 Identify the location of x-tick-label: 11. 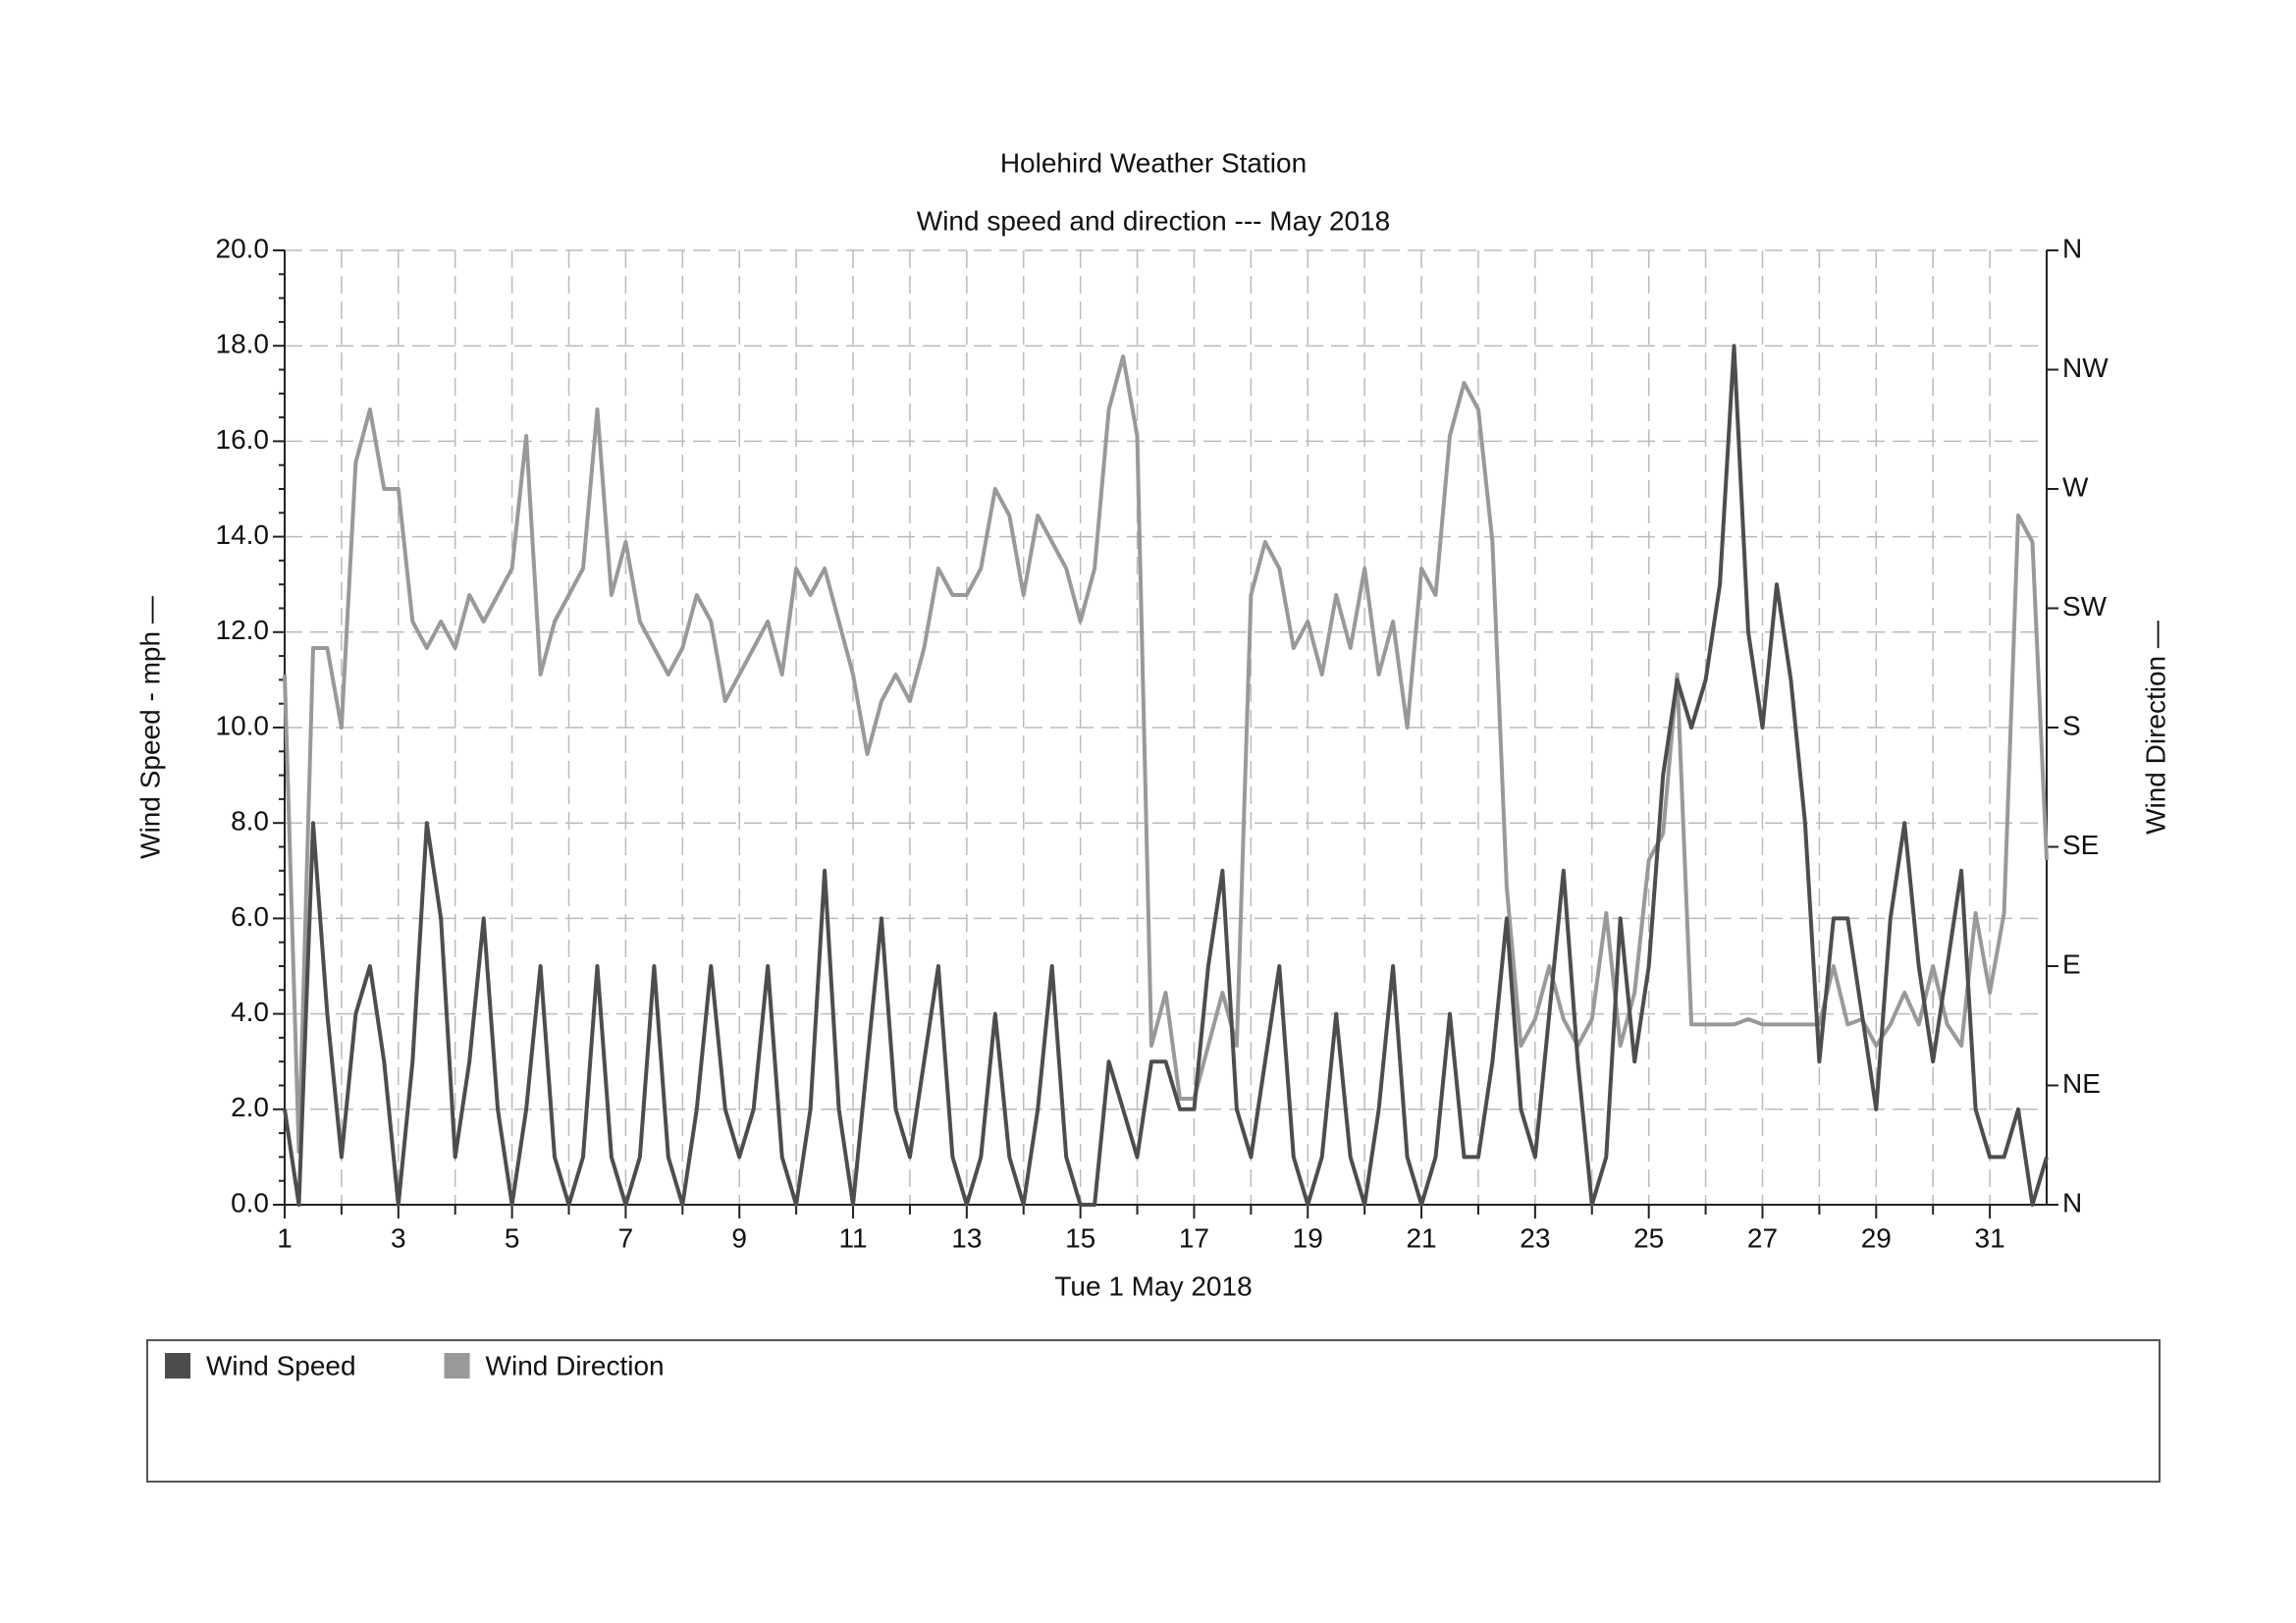
(853, 1237).